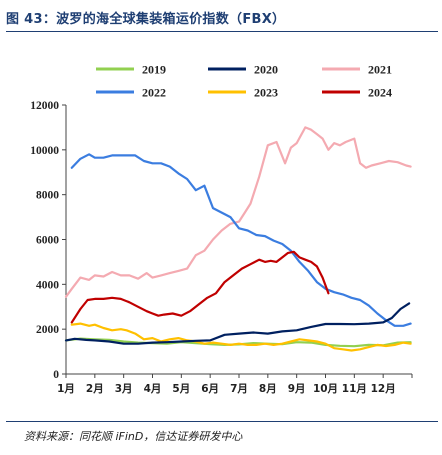 Image resolution: width=442 pixels, height=455 pixels. What do you see at coordinates (222, 421) in the screenshot?
I see `footer-rule` at bounding box center [222, 421].